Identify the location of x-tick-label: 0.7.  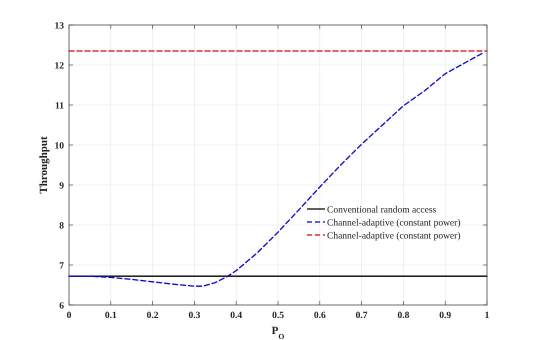
(362, 316).